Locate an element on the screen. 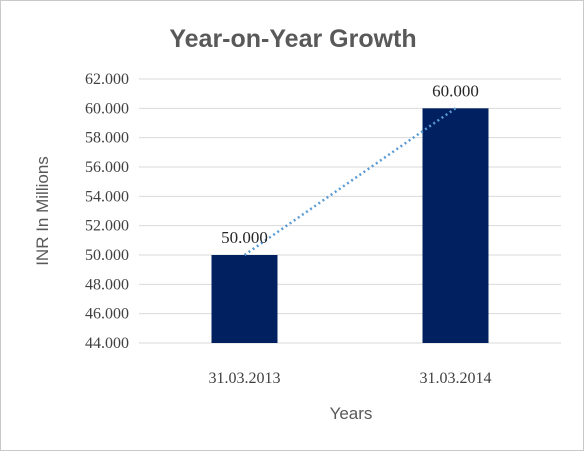 The height and width of the screenshot is (452, 584). y-tick-label: 46.000 is located at coordinates (107, 314).